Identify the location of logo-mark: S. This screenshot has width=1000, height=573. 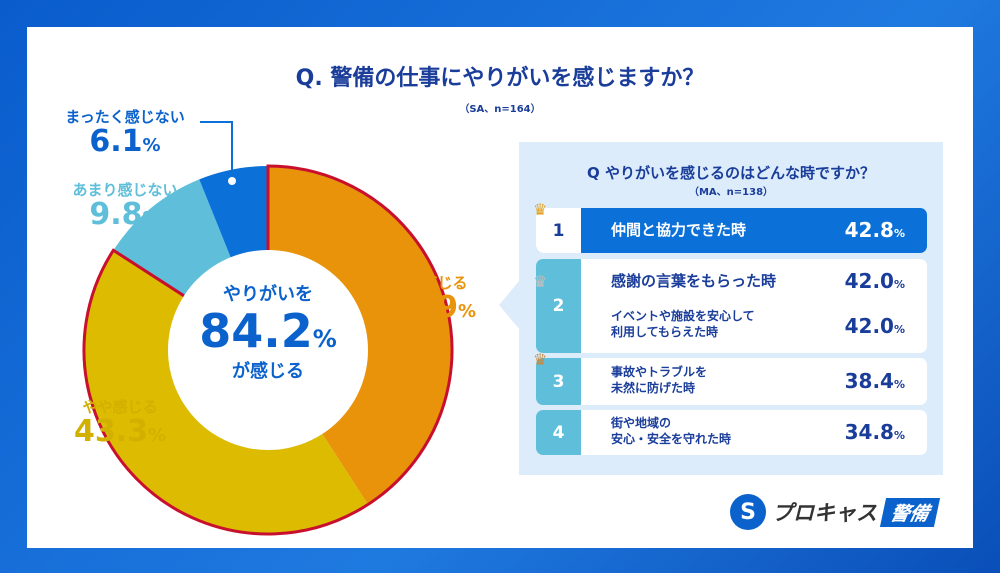
(748, 512).